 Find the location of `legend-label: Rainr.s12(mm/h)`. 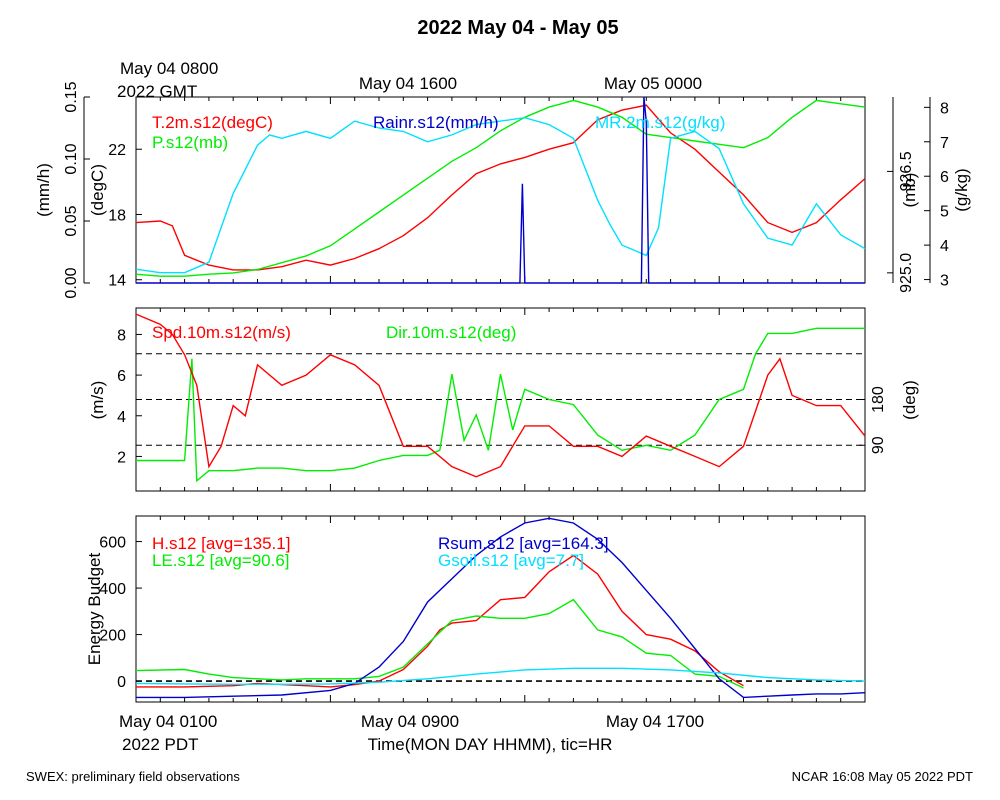

legend-label: Rainr.s12(mm/h) is located at coordinates (436, 122).